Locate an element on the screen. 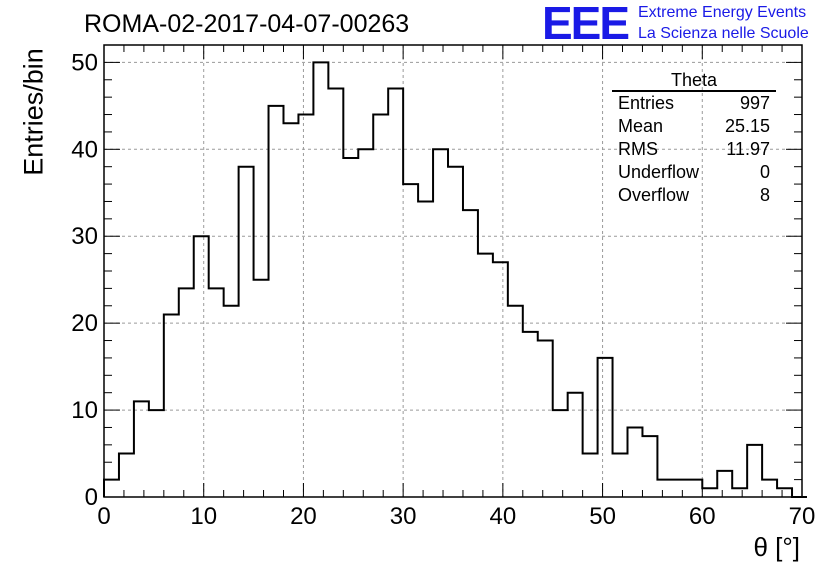 The image size is (836, 572). x-tick-label: 70 is located at coordinates (802, 516).